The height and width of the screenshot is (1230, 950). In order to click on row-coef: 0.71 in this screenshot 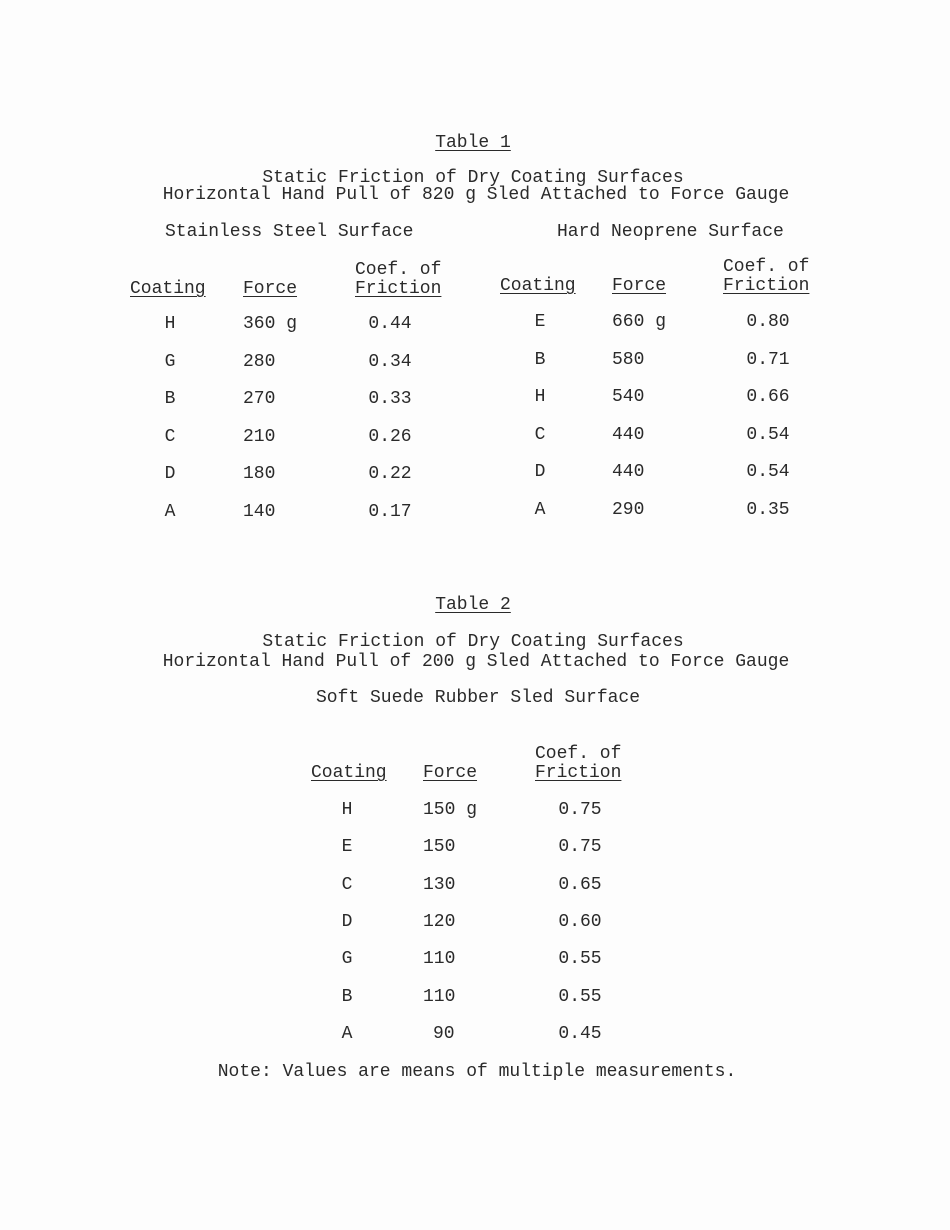, I will do `click(768, 359)`.